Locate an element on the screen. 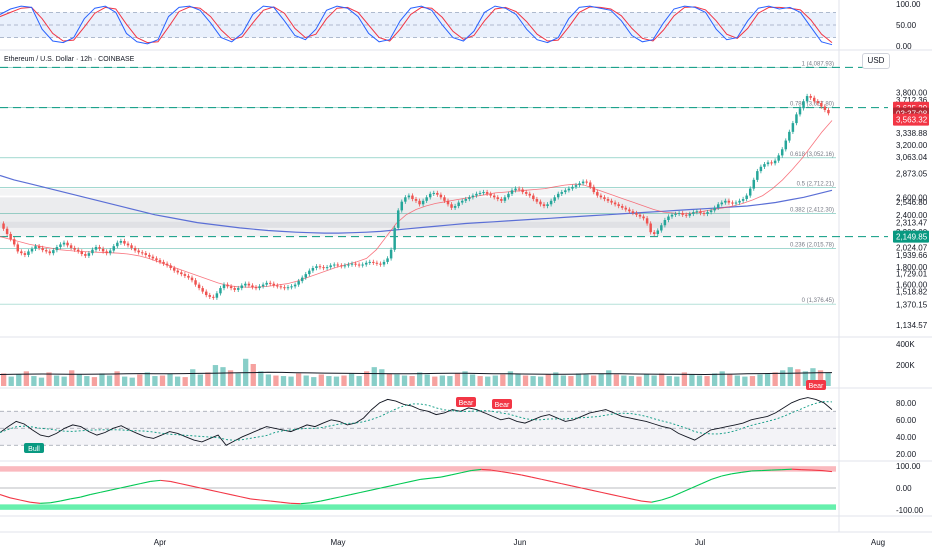  rsi-axis-label: 20.00 is located at coordinates (906, 454).